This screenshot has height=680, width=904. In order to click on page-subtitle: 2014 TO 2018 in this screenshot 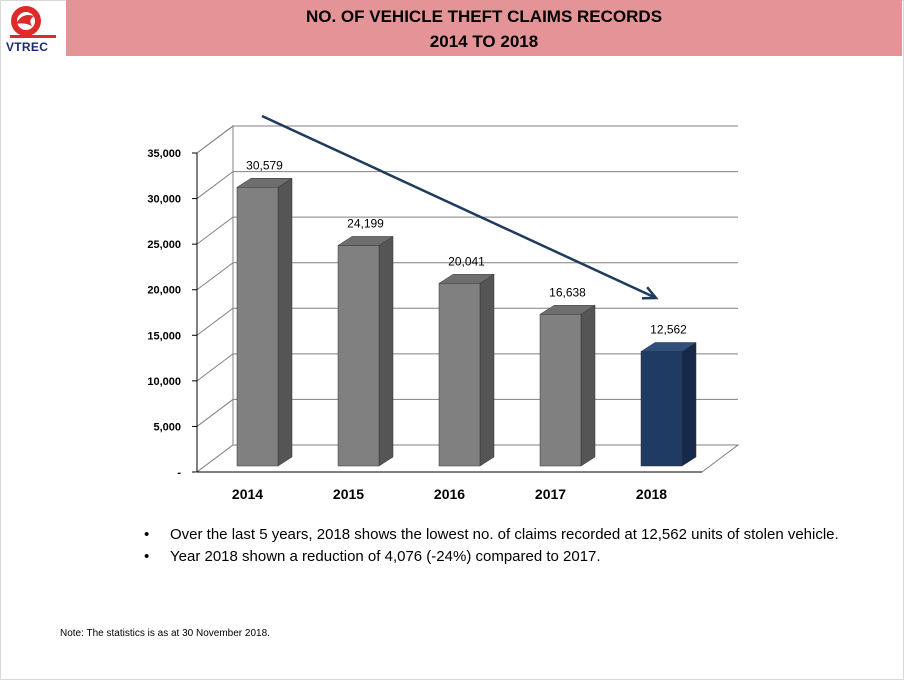, I will do `click(484, 41)`.